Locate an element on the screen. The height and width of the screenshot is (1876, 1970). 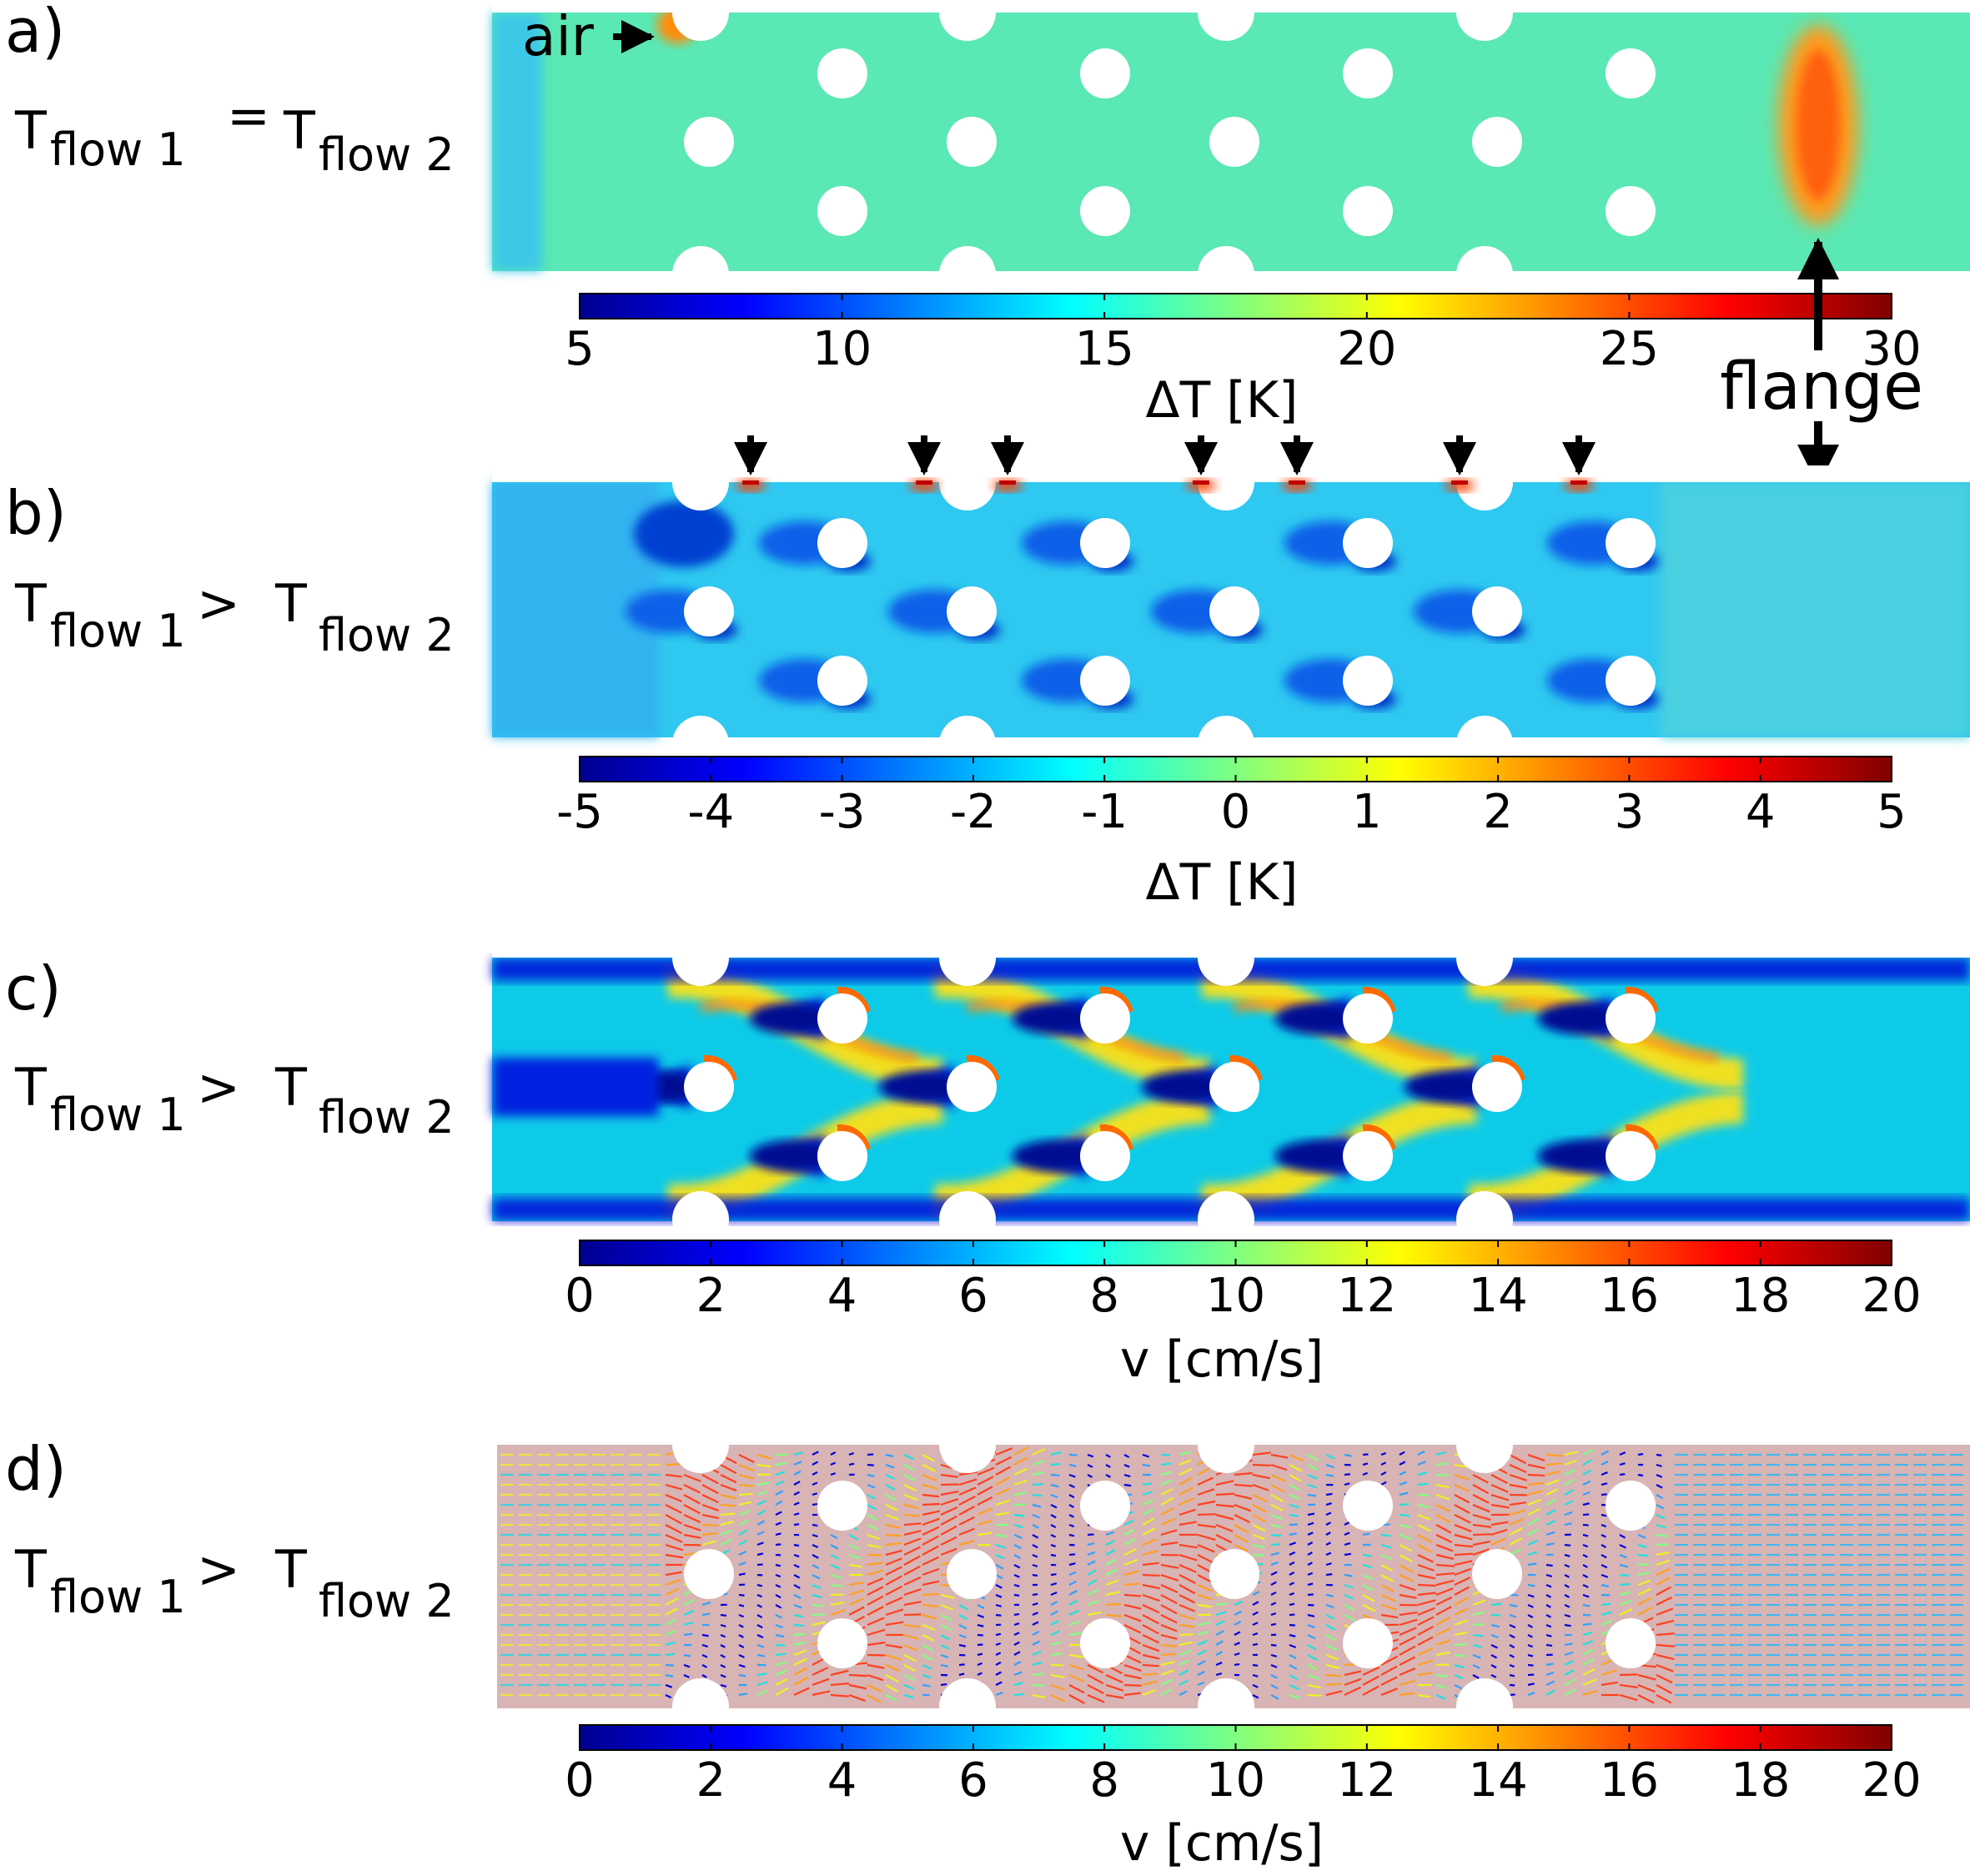
colorbar-tick-label: 15 is located at coordinates (1104, 349).